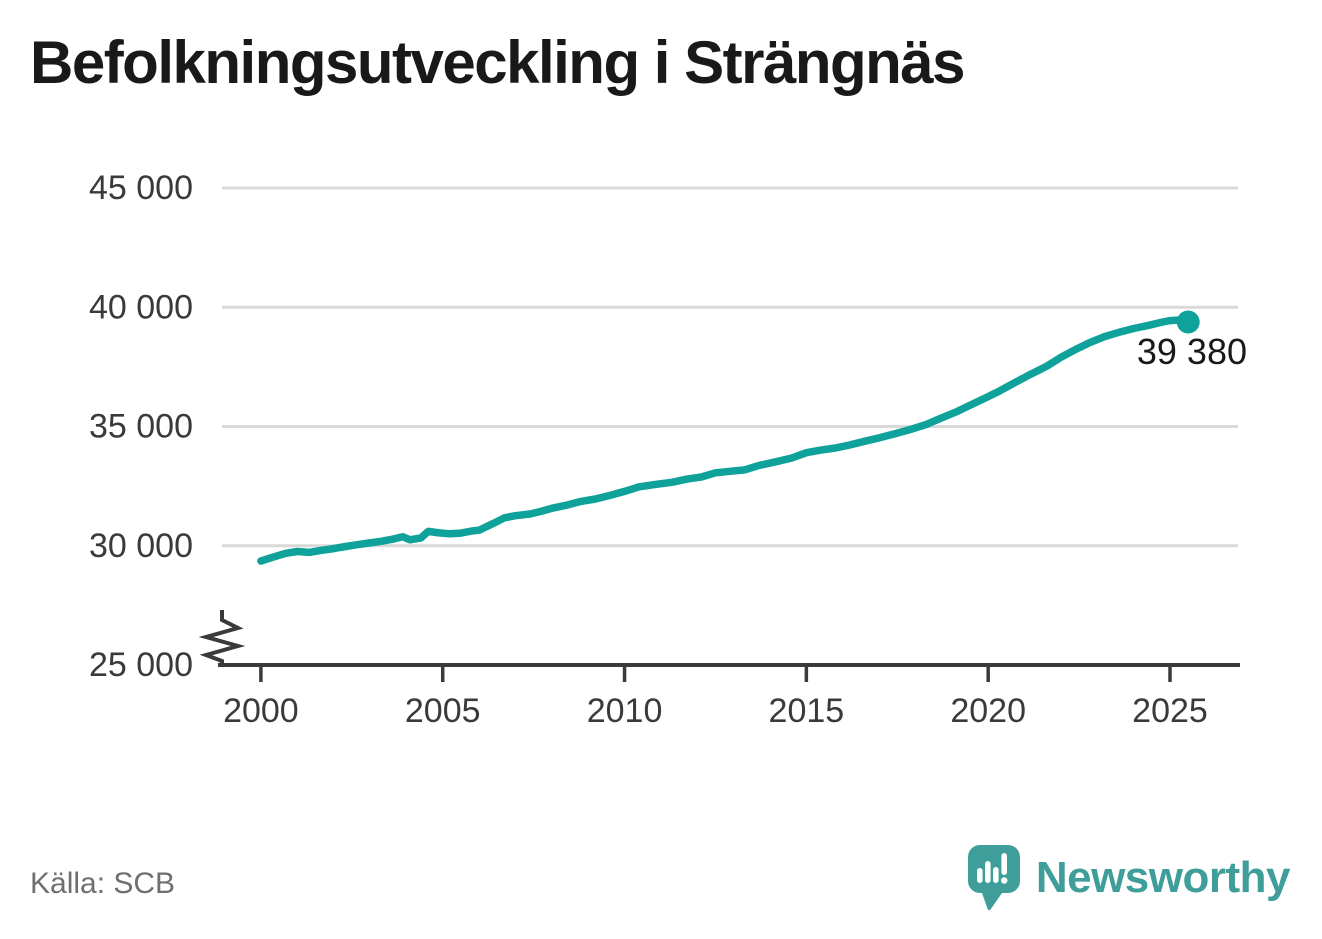 This screenshot has width=1322, height=939. Describe the element at coordinates (103, 883) in the screenshot. I see `source-caption: Källa: SCB` at that location.